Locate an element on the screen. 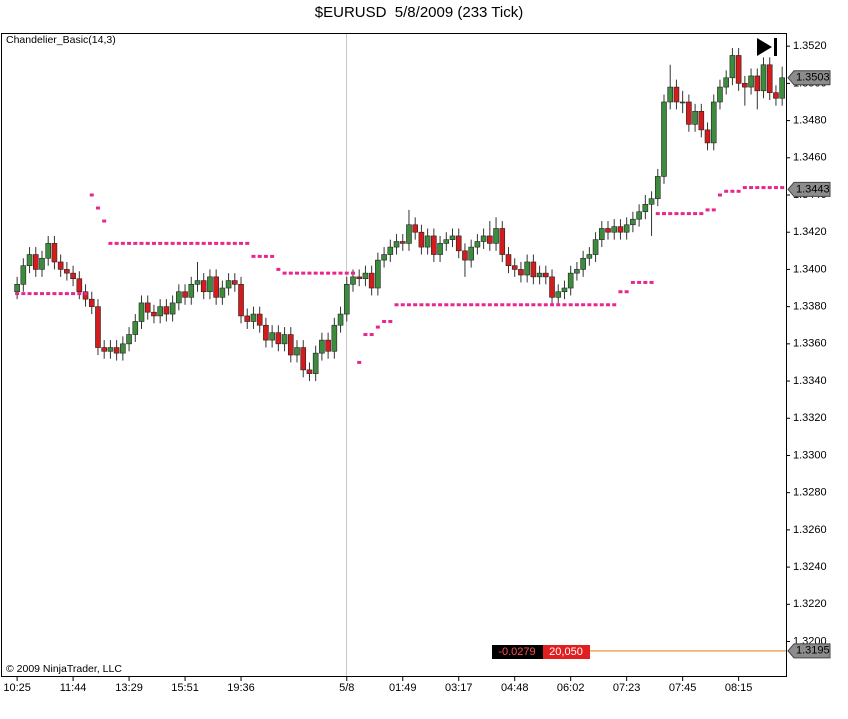  play-button is located at coordinates (767, 47).